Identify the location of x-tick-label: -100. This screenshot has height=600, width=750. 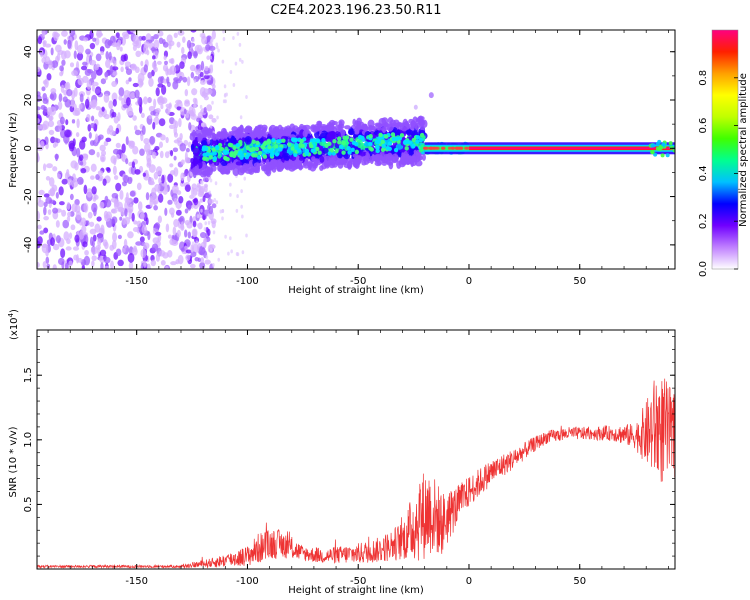
(247, 581).